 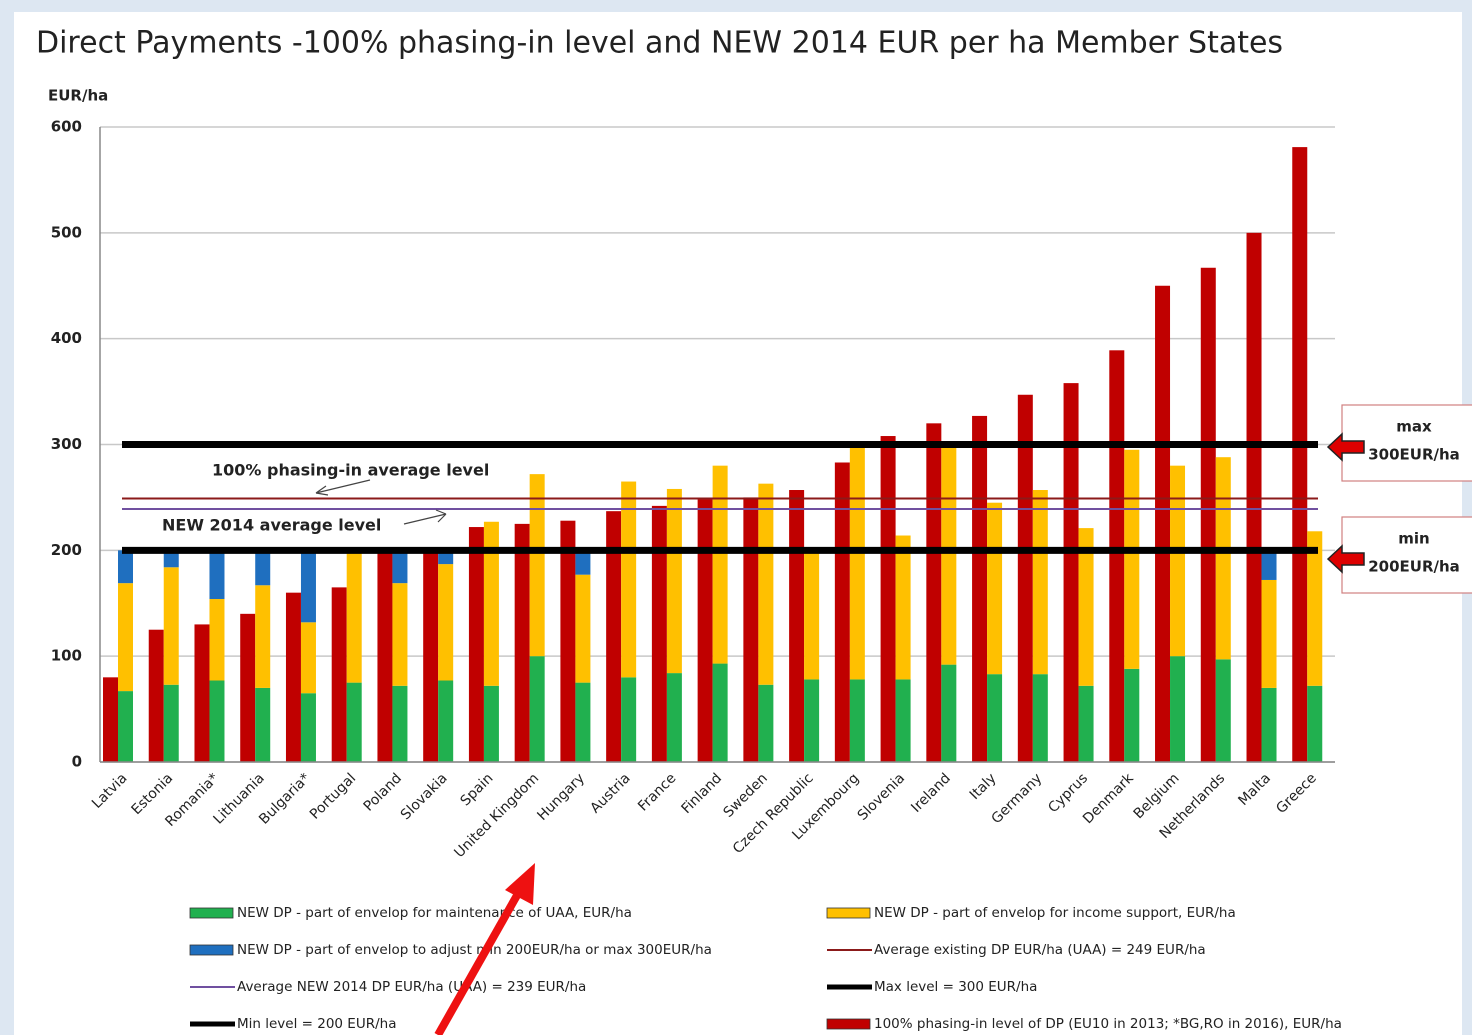 I want to click on y-axis-label: EUR/ha, so click(x=78, y=96).